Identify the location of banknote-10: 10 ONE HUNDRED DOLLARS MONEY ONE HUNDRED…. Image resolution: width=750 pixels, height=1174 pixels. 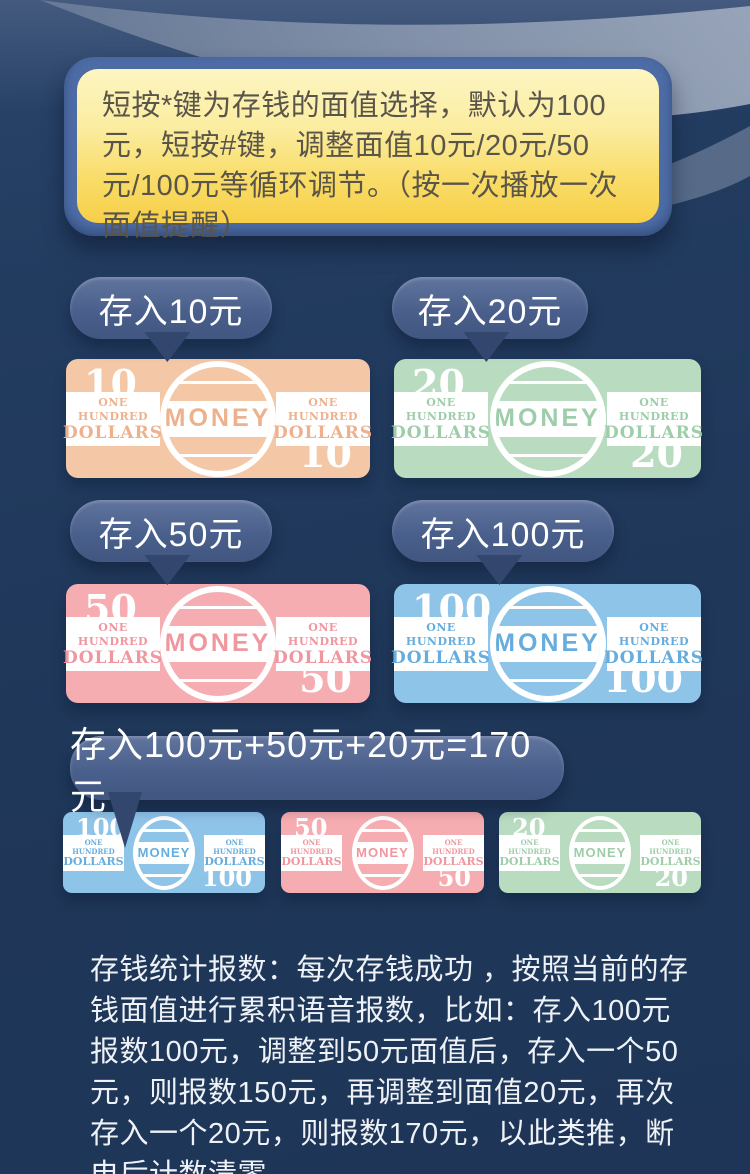
(218, 418).